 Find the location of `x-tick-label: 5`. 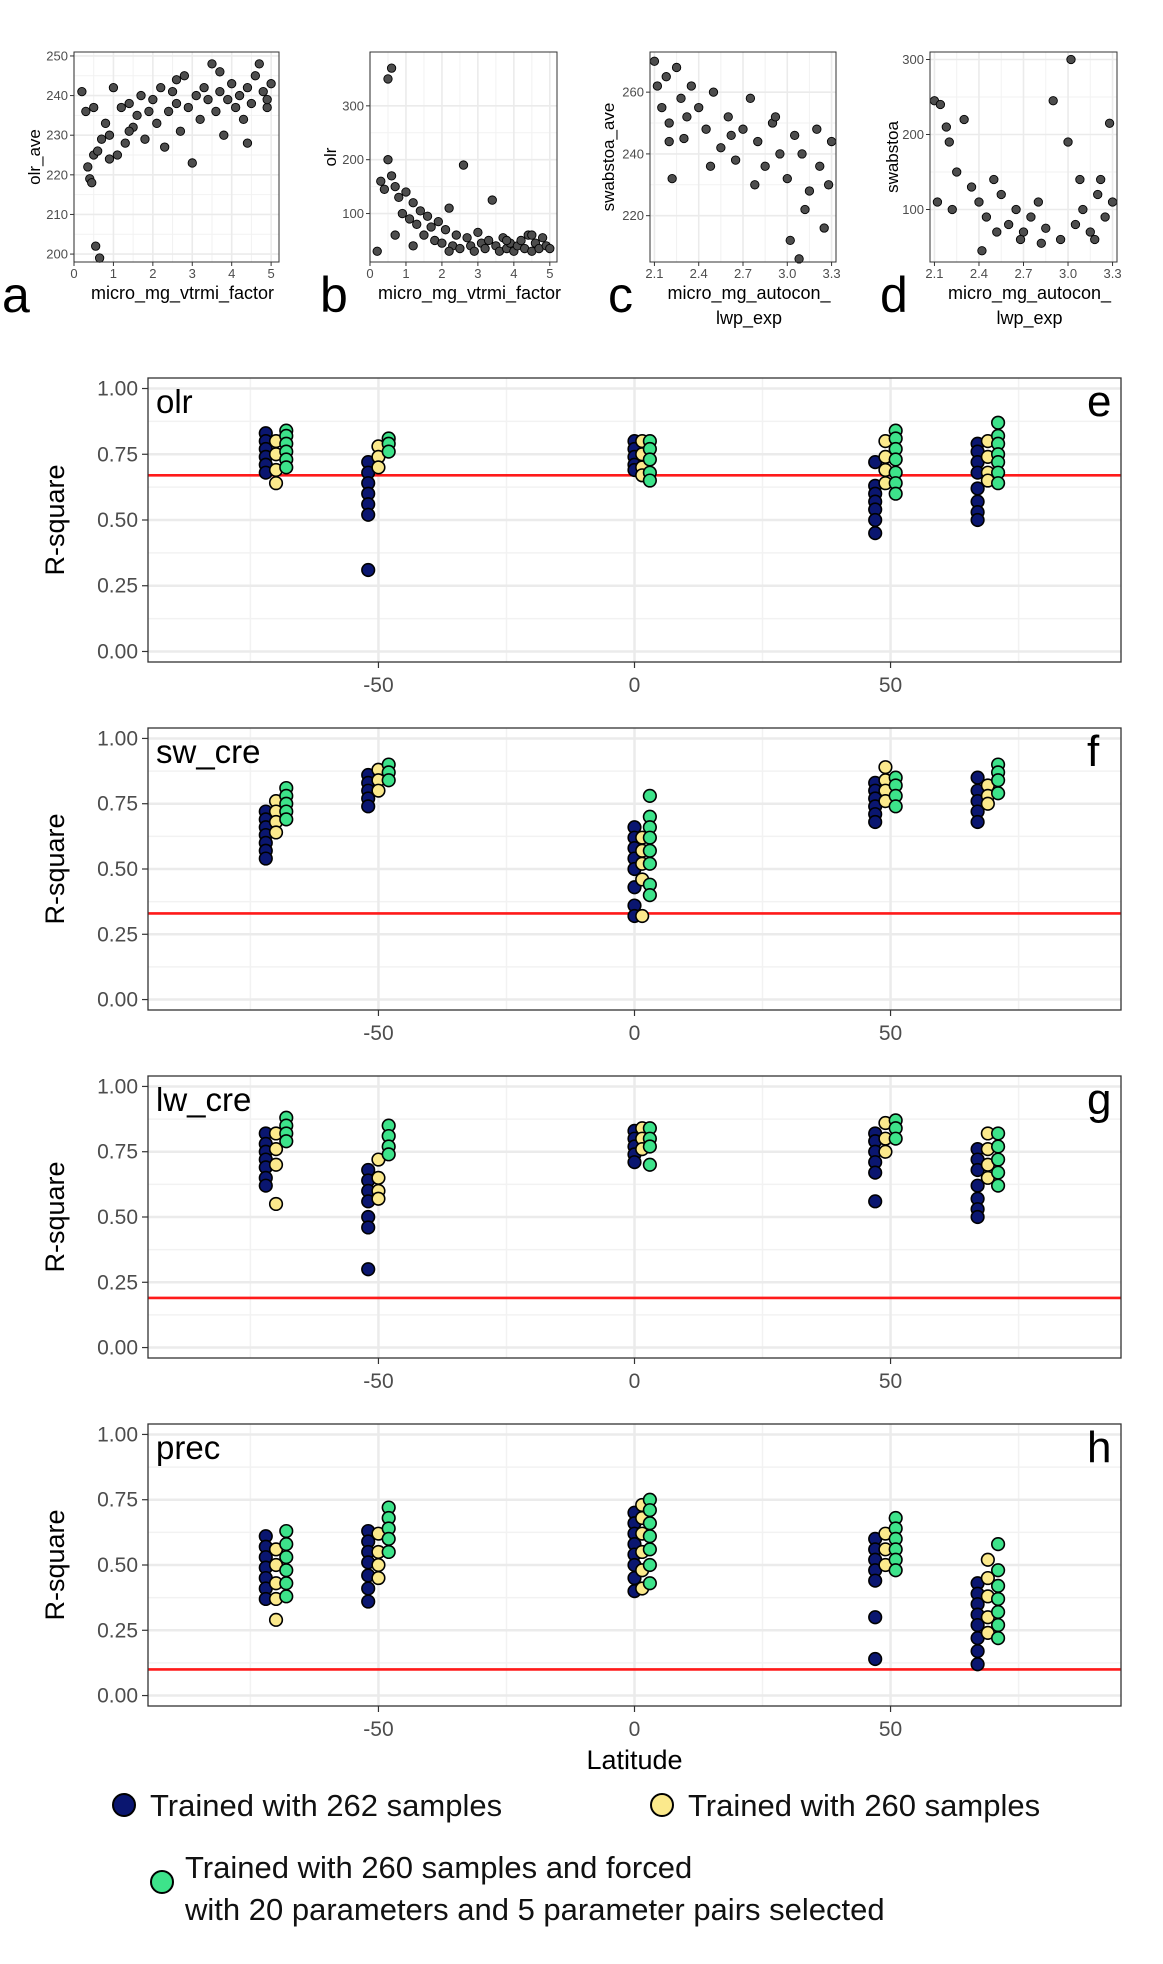

x-tick-label: 5 is located at coordinates (270, 273).